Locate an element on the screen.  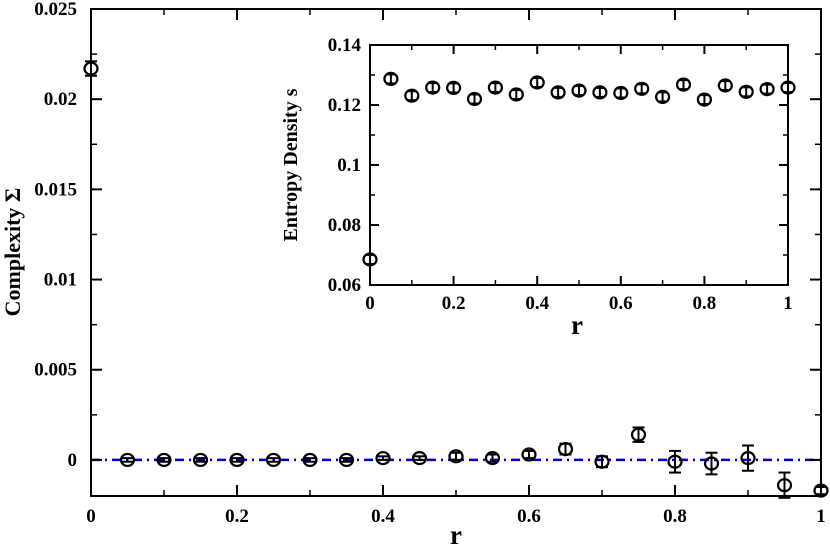
y-tick-label: 0.14 is located at coordinates (345, 45).